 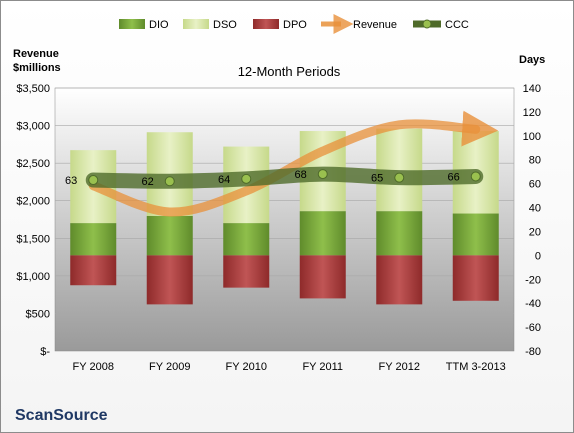 I want to click on legend-item-dio: DIO, so click(x=144, y=25).